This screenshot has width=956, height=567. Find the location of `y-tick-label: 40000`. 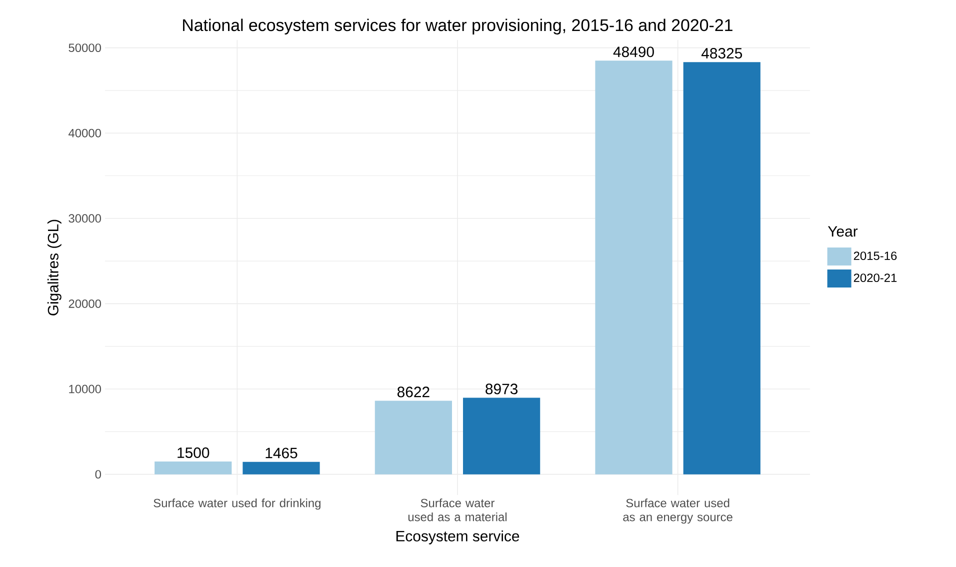

y-tick-label: 40000 is located at coordinates (85, 133).